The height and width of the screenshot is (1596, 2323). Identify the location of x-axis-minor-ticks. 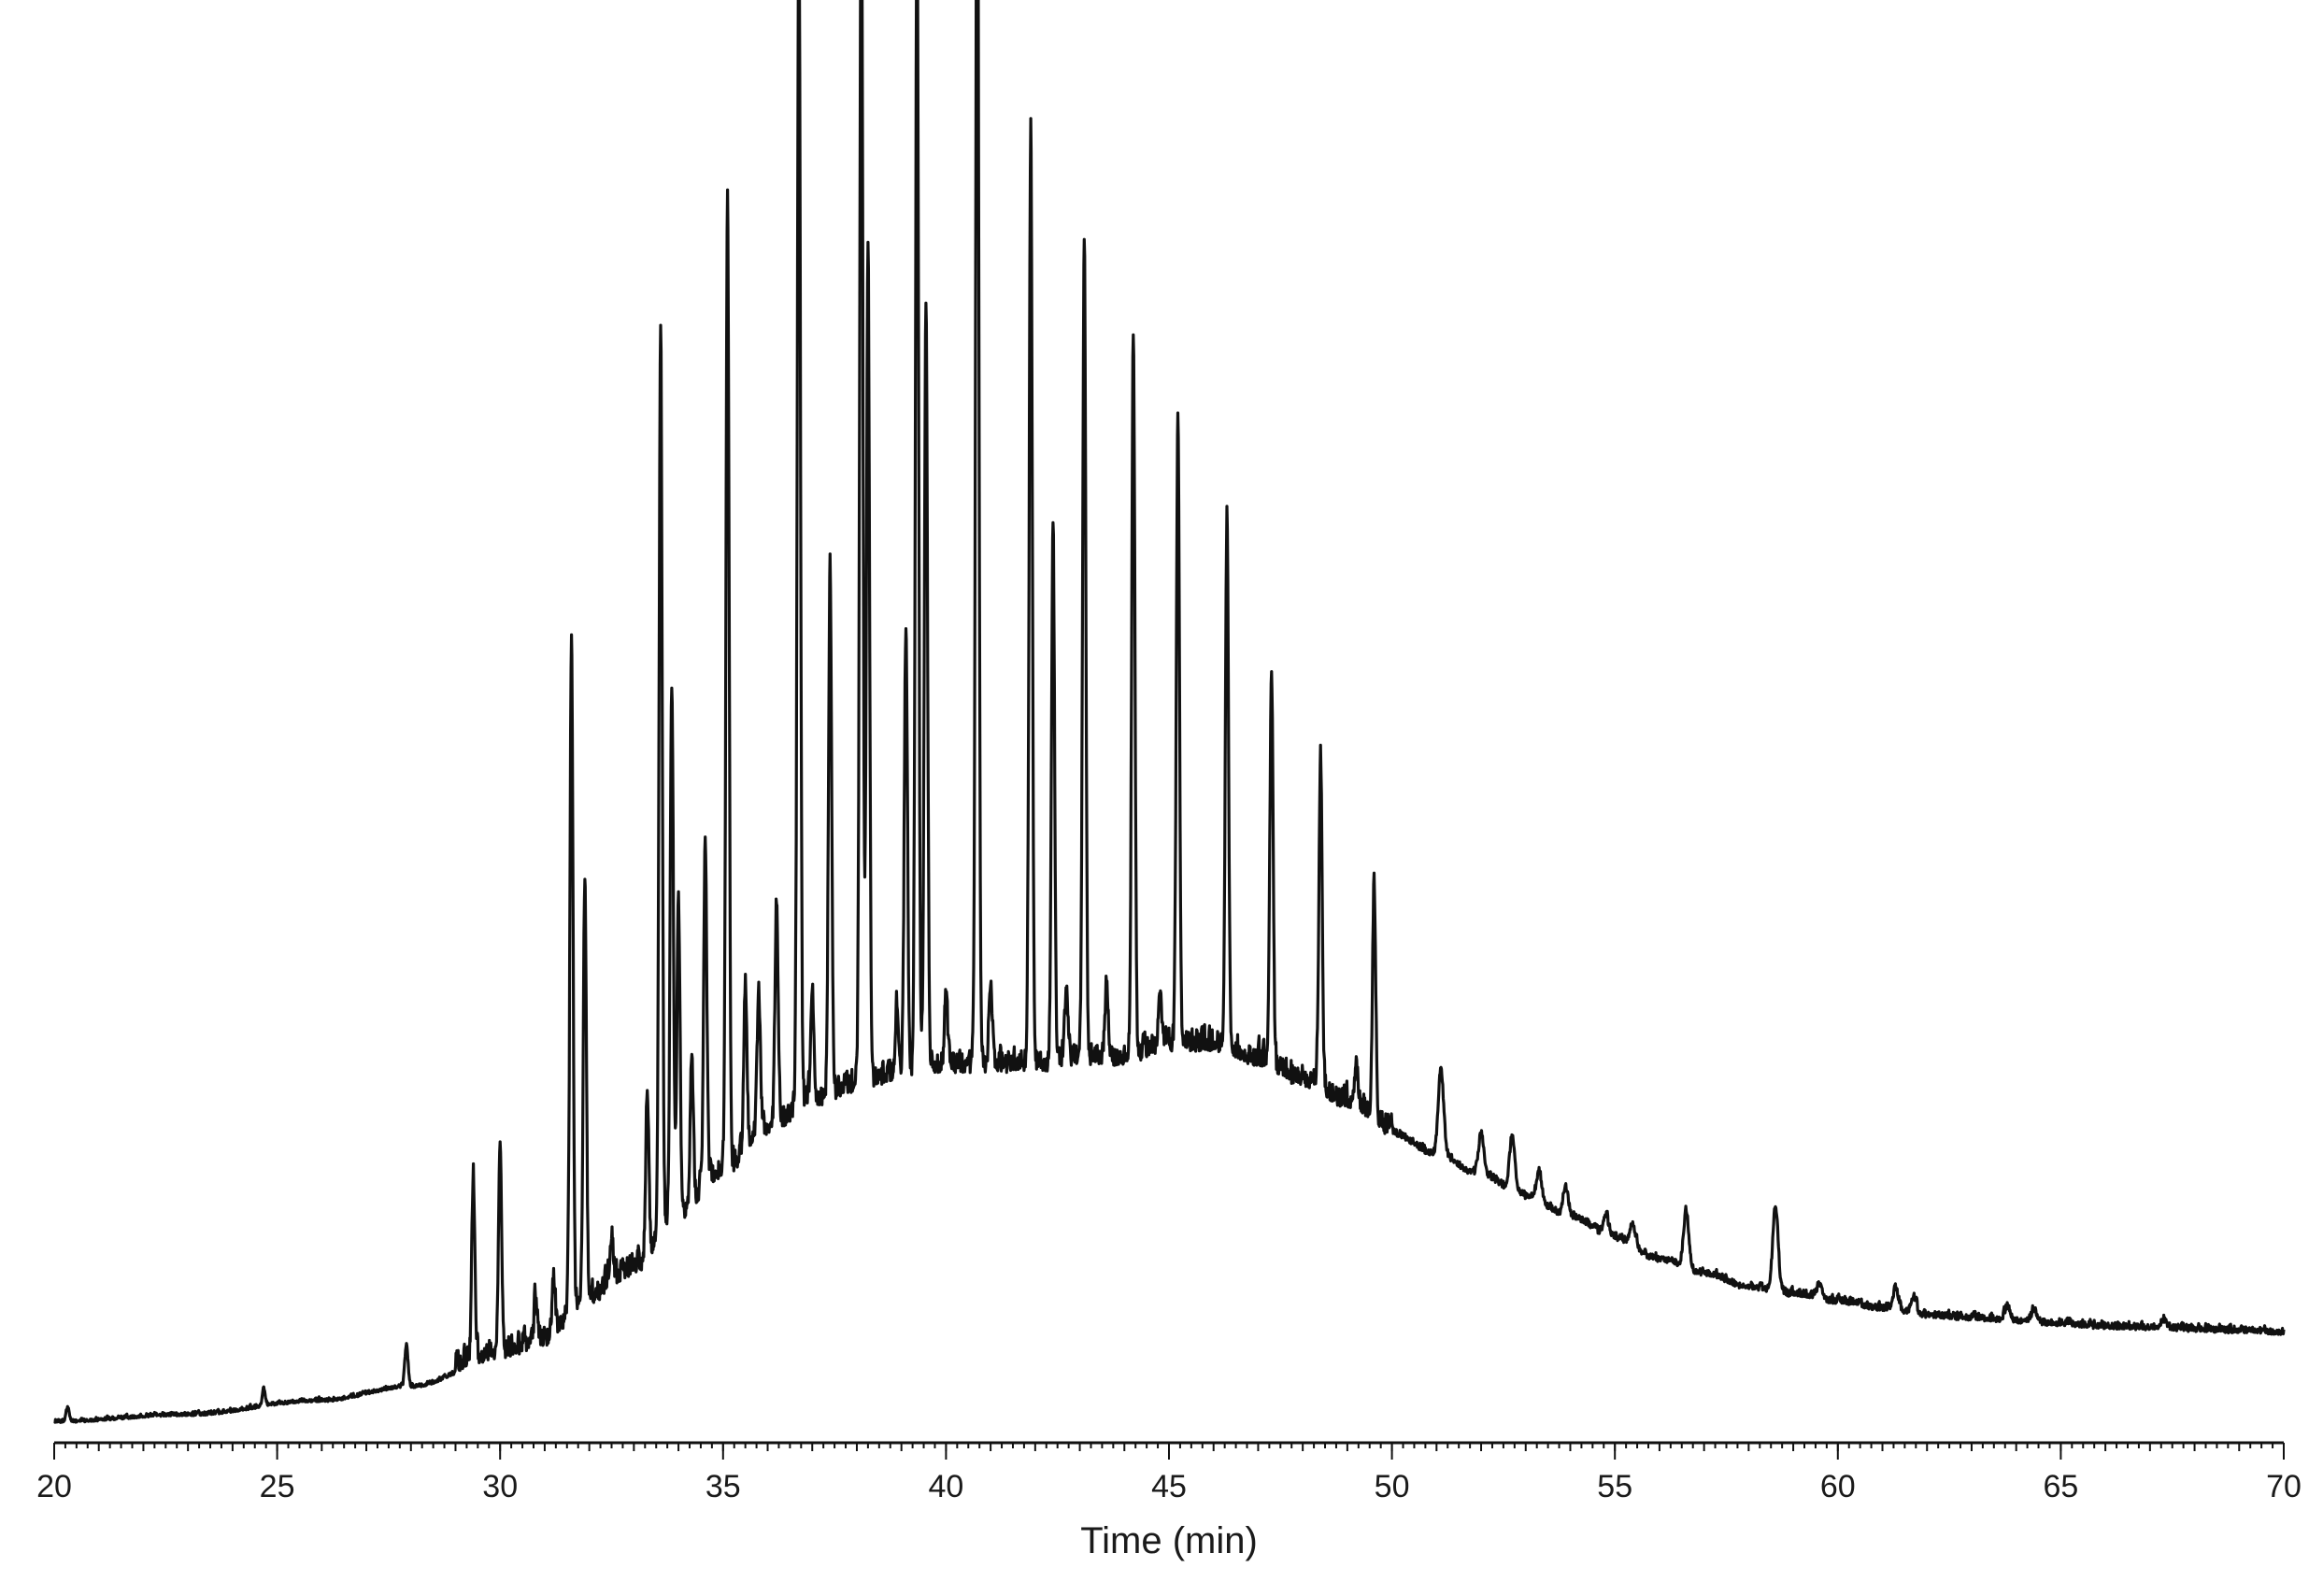
(1169, 1447).